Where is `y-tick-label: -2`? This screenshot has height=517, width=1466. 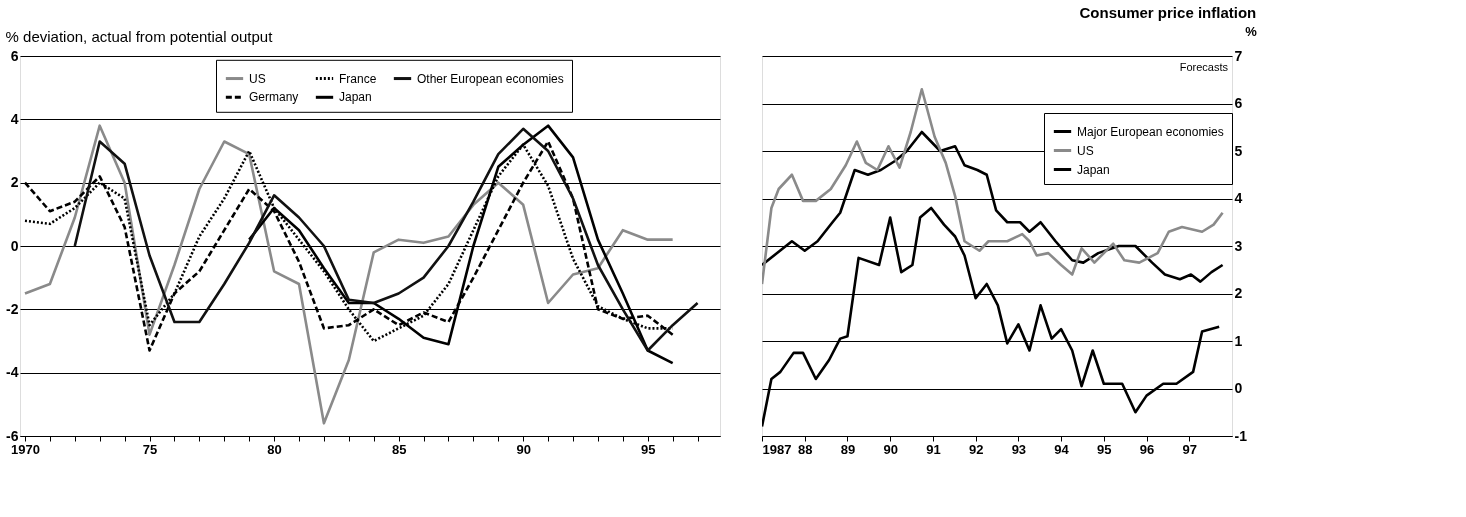
y-tick-label: -2 is located at coordinates (12, 308).